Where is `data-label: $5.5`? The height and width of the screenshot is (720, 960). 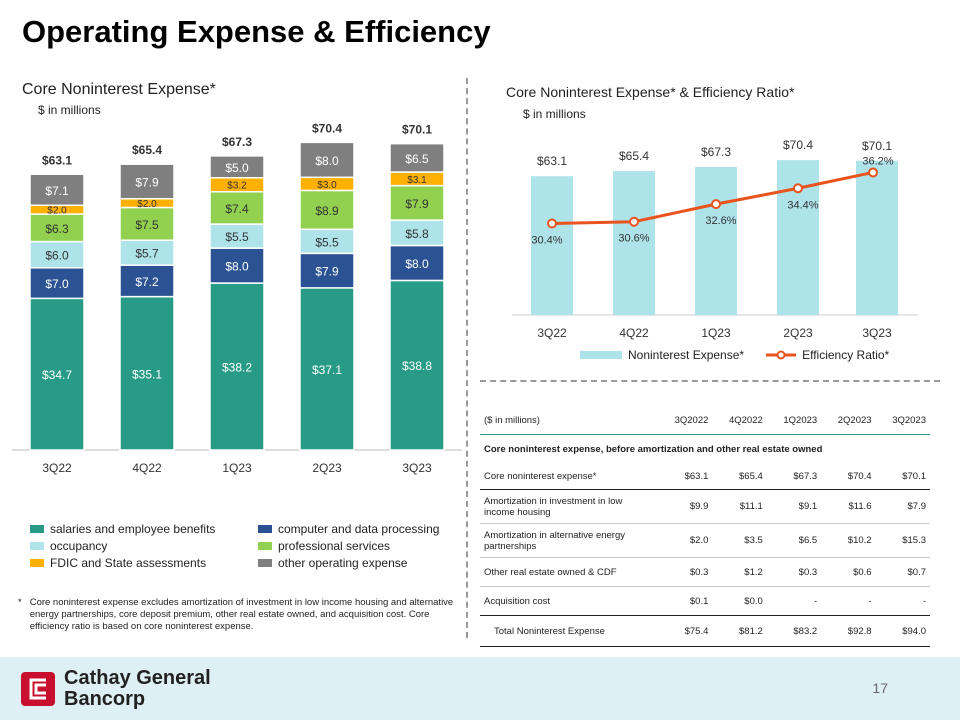
data-label: $5.5 is located at coordinates (327, 242).